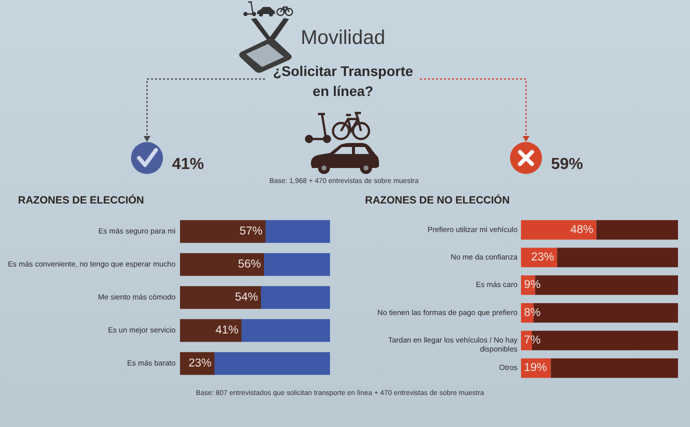 The height and width of the screenshot is (427, 690). I want to click on data-label: 56%, so click(249, 264).